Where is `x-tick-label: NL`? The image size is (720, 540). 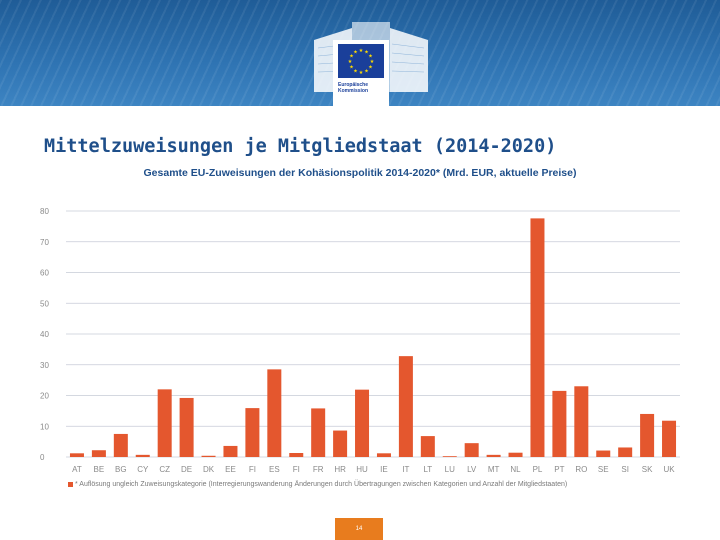
x-tick-label: NL is located at coordinates (515, 469).